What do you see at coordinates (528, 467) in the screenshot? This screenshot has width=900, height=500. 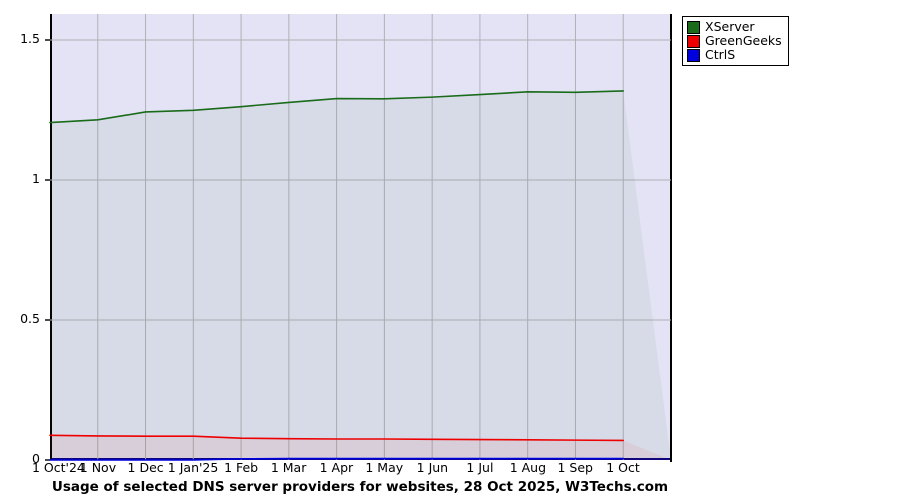 I see `x-axis-tick-label: 1 Aug` at bounding box center [528, 467].